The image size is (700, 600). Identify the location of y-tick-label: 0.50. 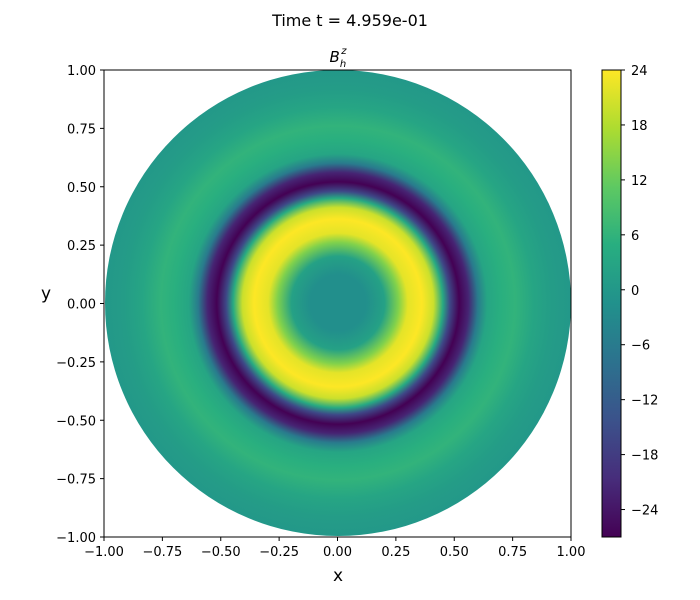
(81, 188).